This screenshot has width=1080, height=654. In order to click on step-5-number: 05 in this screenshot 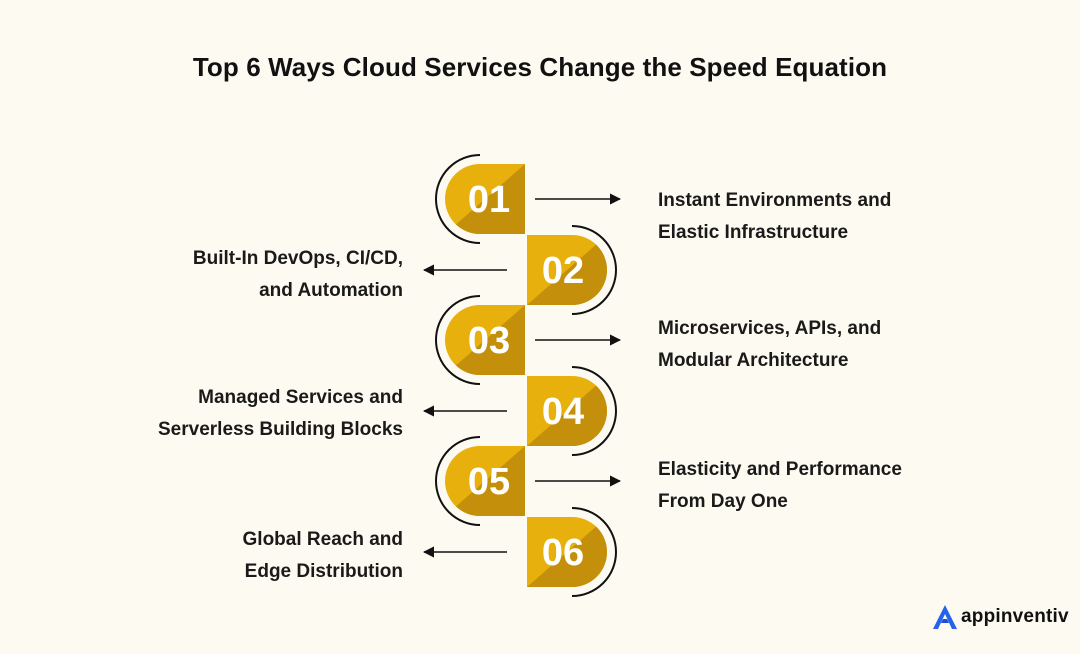, I will do `click(489, 482)`.